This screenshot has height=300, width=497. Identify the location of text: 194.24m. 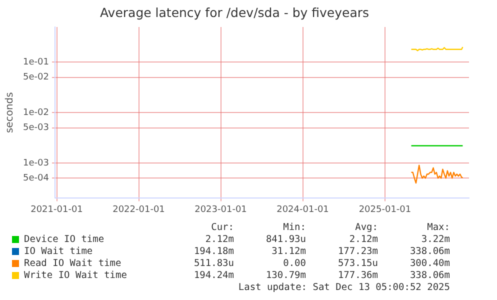
(213, 276).